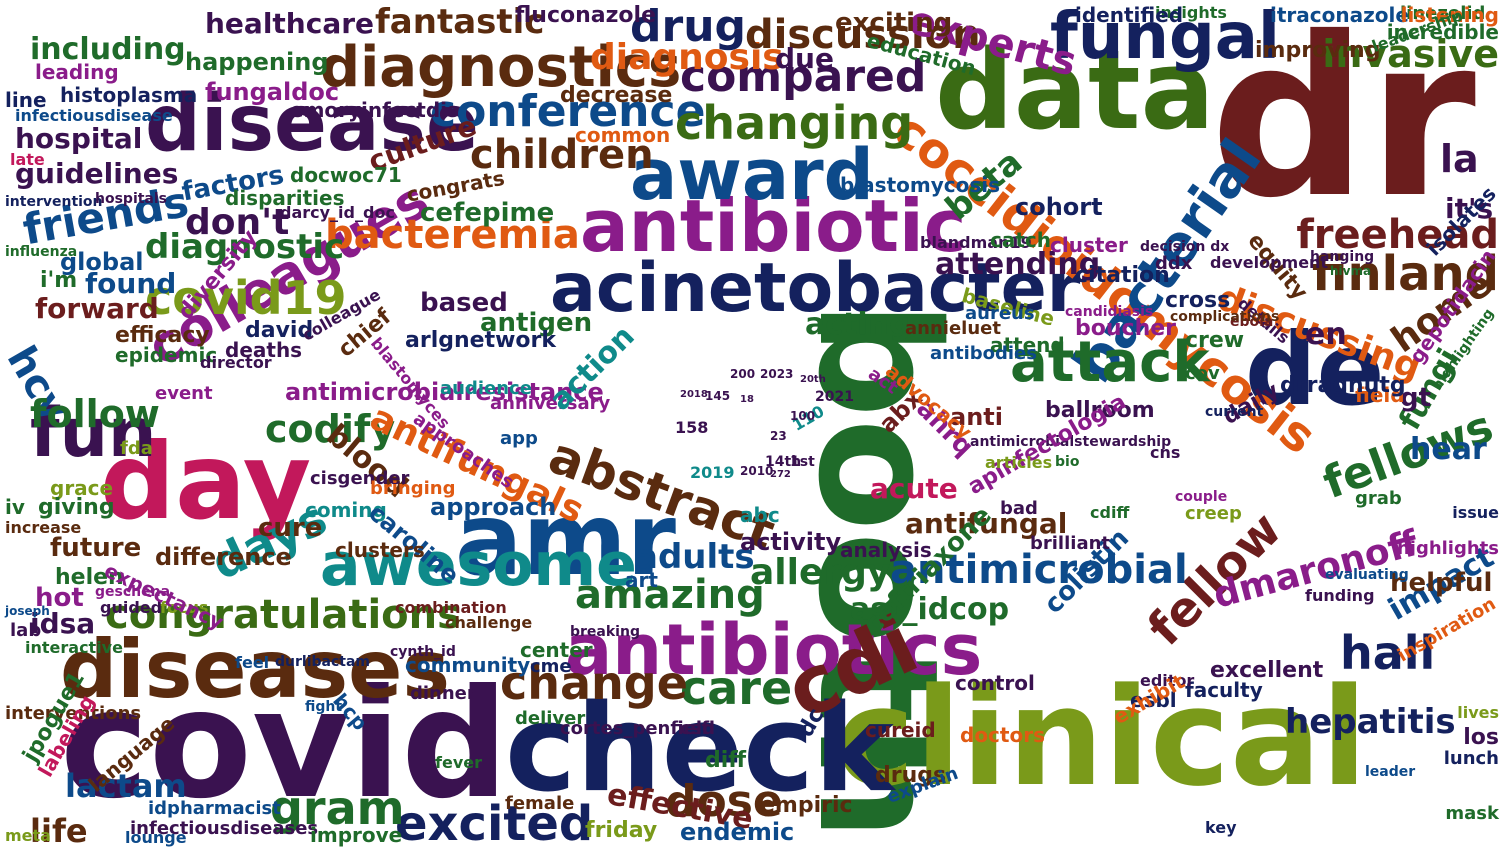 Image resolution: width=1500 pixels, height=849 pixels. Describe the element at coordinates (489, 622) in the screenshot. I see `cloud-word: challenge` at that location.